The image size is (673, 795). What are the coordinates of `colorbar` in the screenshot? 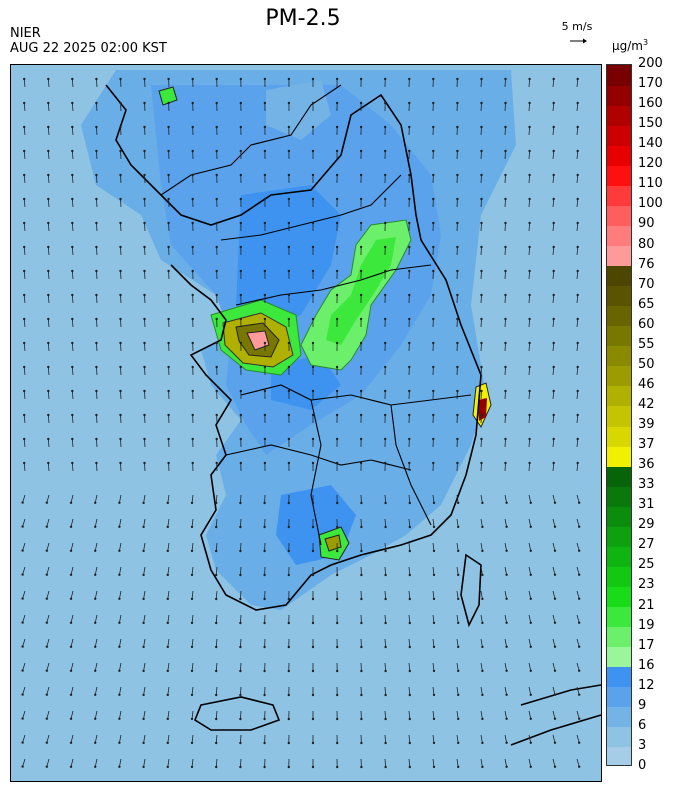 It's located at (619, 415).